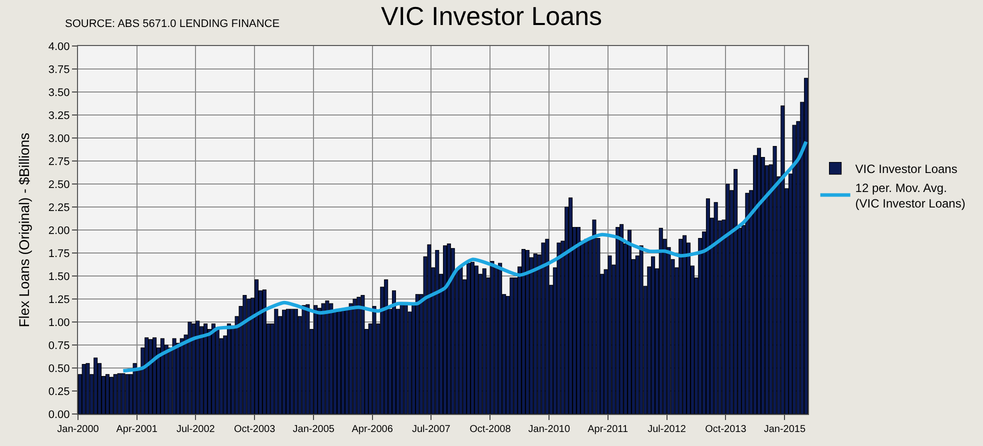 Image resolution: width=983 pixels, height=446 pixels. Describe the element at coordinates (78, 429) in the screenshot. I see `x-tick-label: Jan-2000` at that location.